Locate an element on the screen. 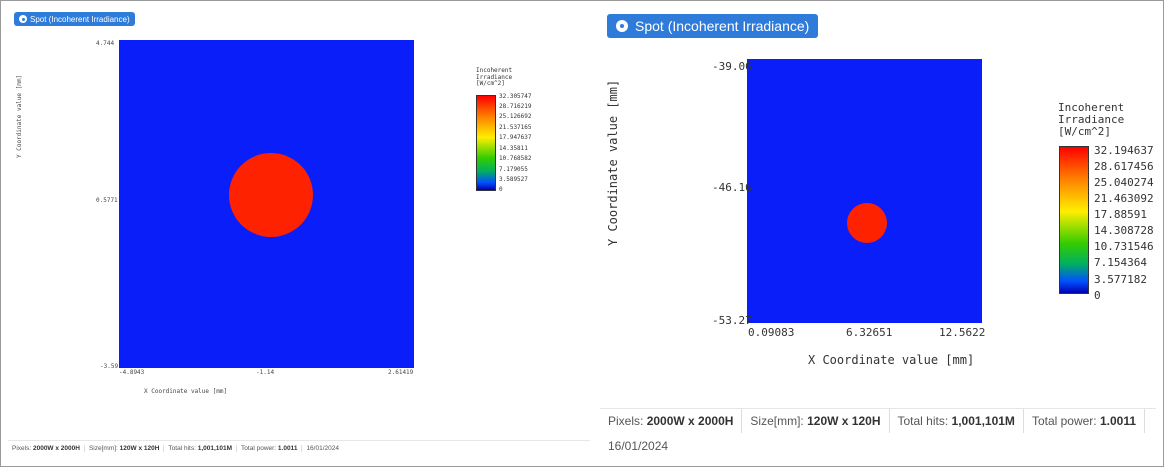 The height and width of the screenshot is (467, 1164). colorbar-label: 32.305747 is located at coordinates (515, 96).